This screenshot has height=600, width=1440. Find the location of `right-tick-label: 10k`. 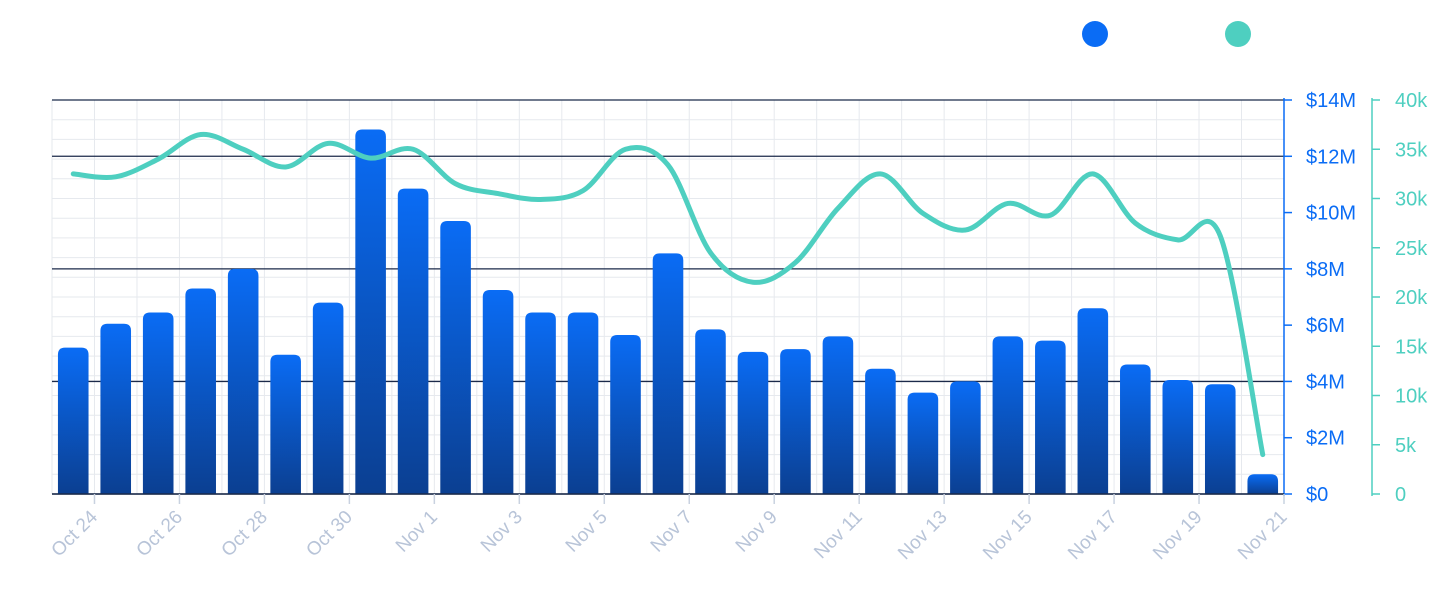

right-tick-label: 10k is located at coordinates (1411, 397).